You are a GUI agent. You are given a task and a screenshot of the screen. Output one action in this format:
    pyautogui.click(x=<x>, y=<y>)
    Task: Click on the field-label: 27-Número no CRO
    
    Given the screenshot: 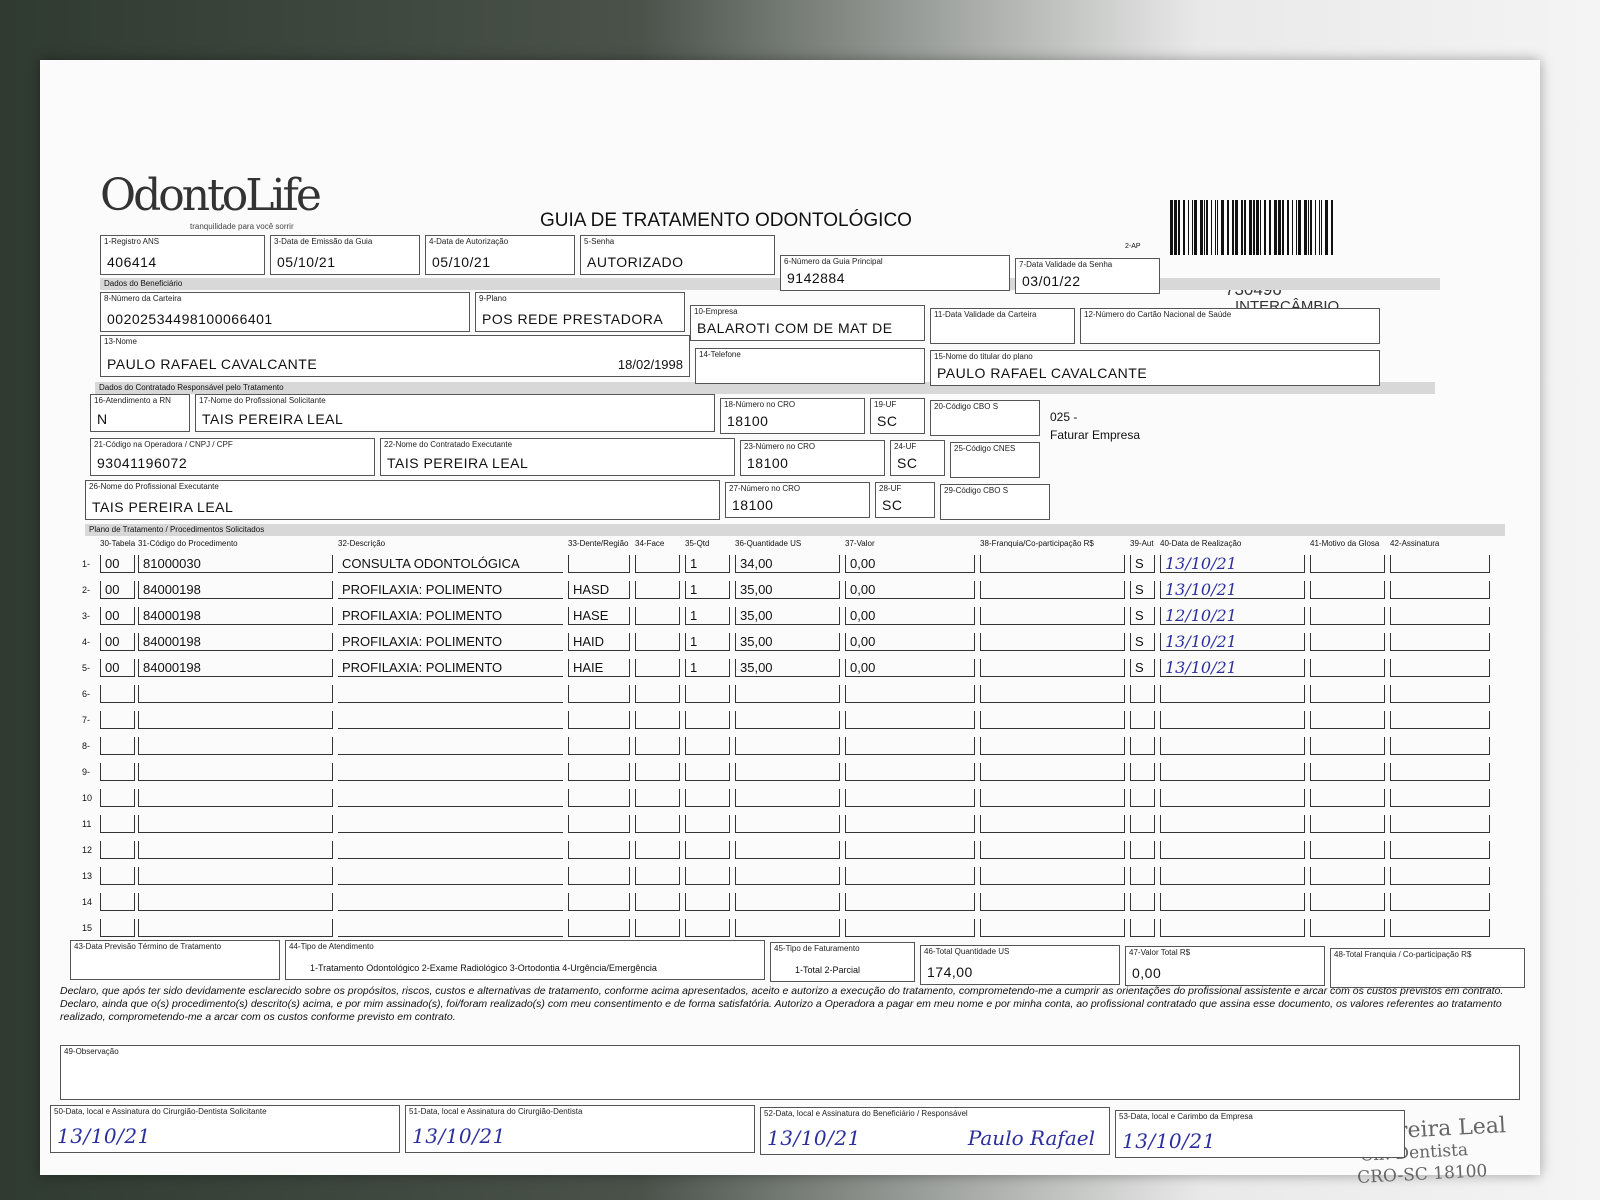 What is the action you would take?
    pyautogui.click(x=765, y=488)
    